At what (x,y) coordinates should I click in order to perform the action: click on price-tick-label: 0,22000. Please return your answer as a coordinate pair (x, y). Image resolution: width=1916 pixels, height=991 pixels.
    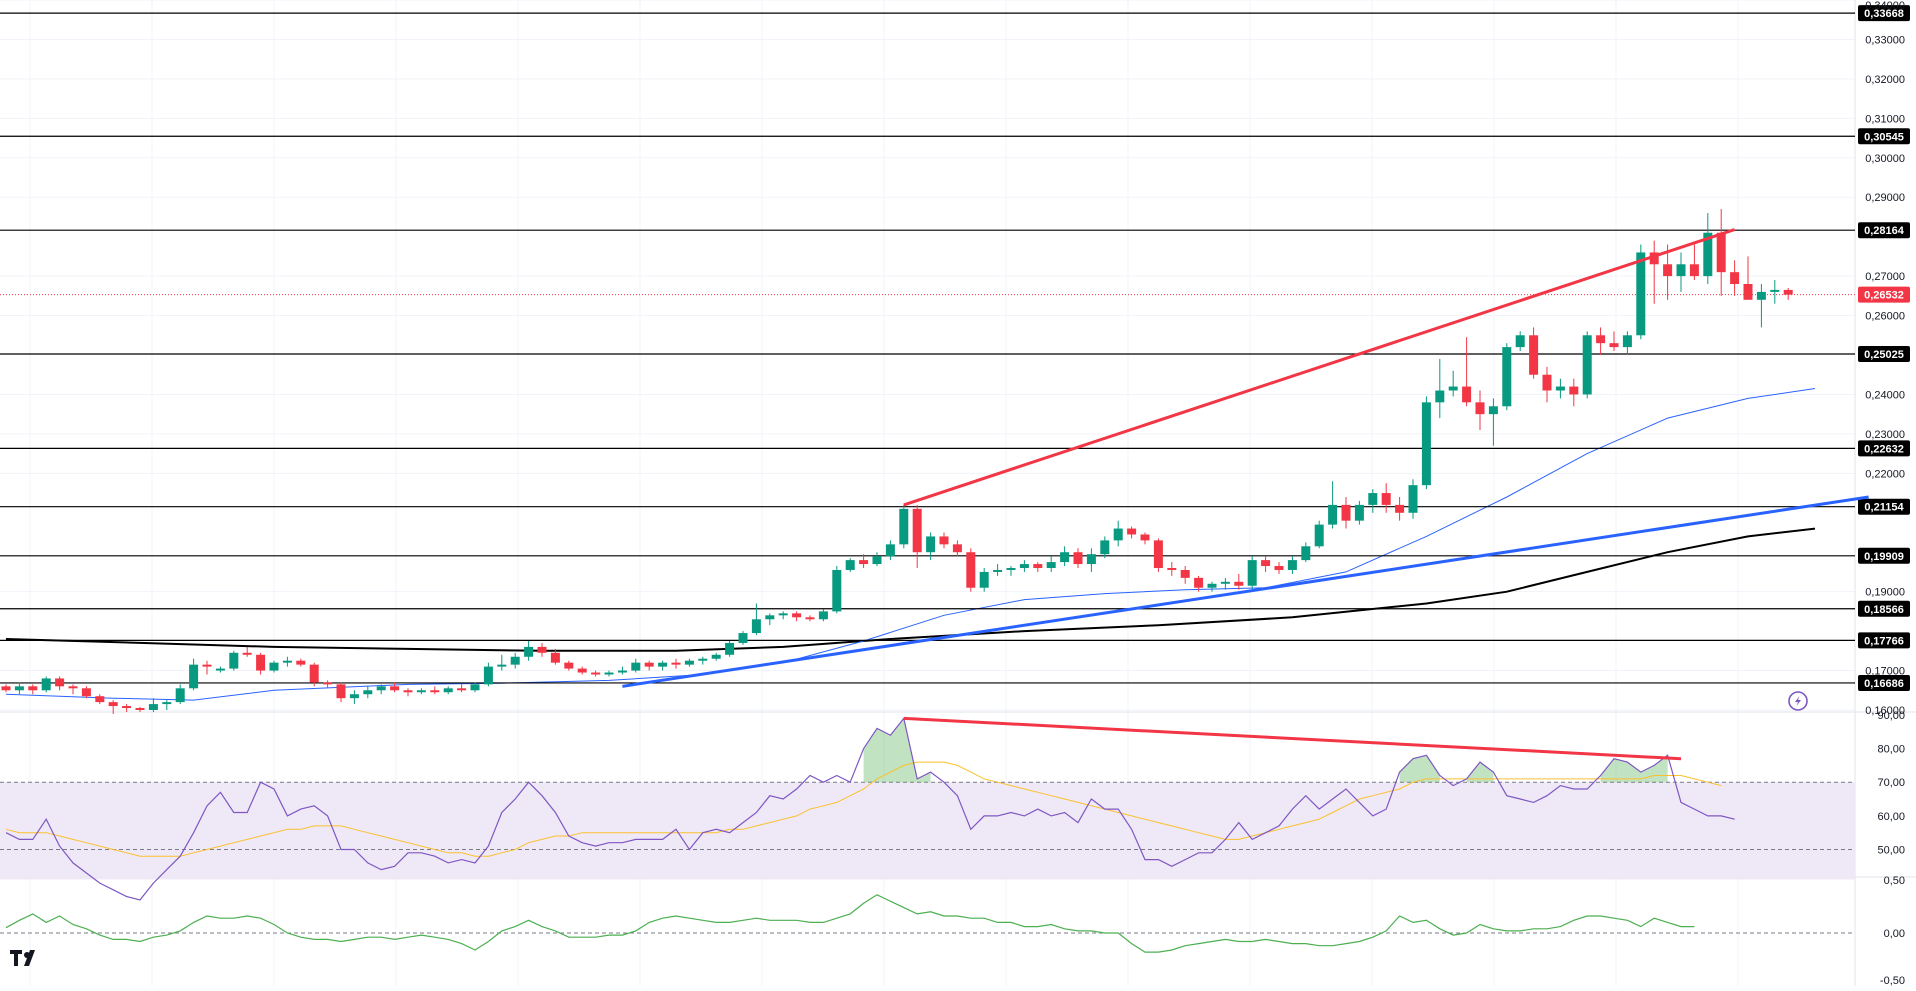
    Looking at the image, I should click on (1885, 474).